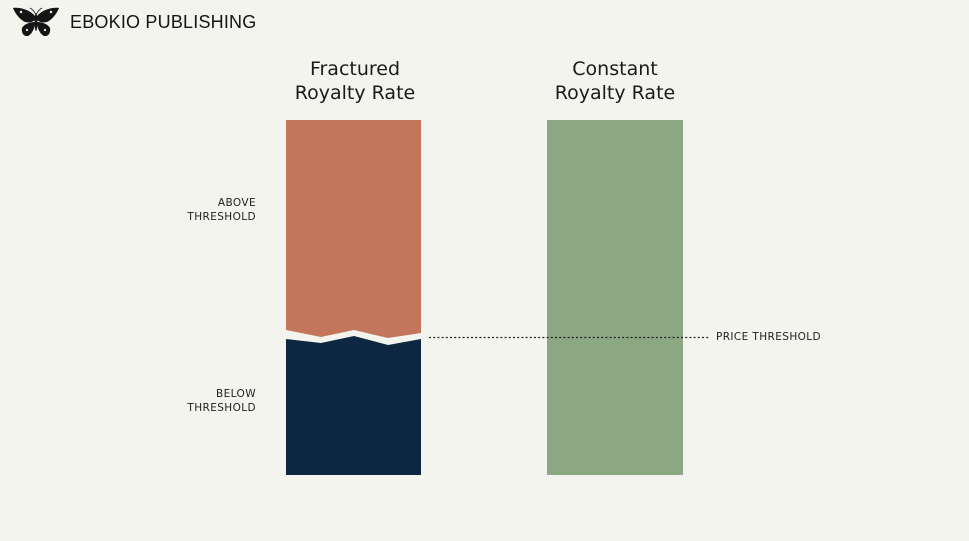 This screenshot has width=969, height=541. Describe the element at coordinates (355, 93) in the screenshot. I see `fractured-title-line2: Royalty Rate` at that location.